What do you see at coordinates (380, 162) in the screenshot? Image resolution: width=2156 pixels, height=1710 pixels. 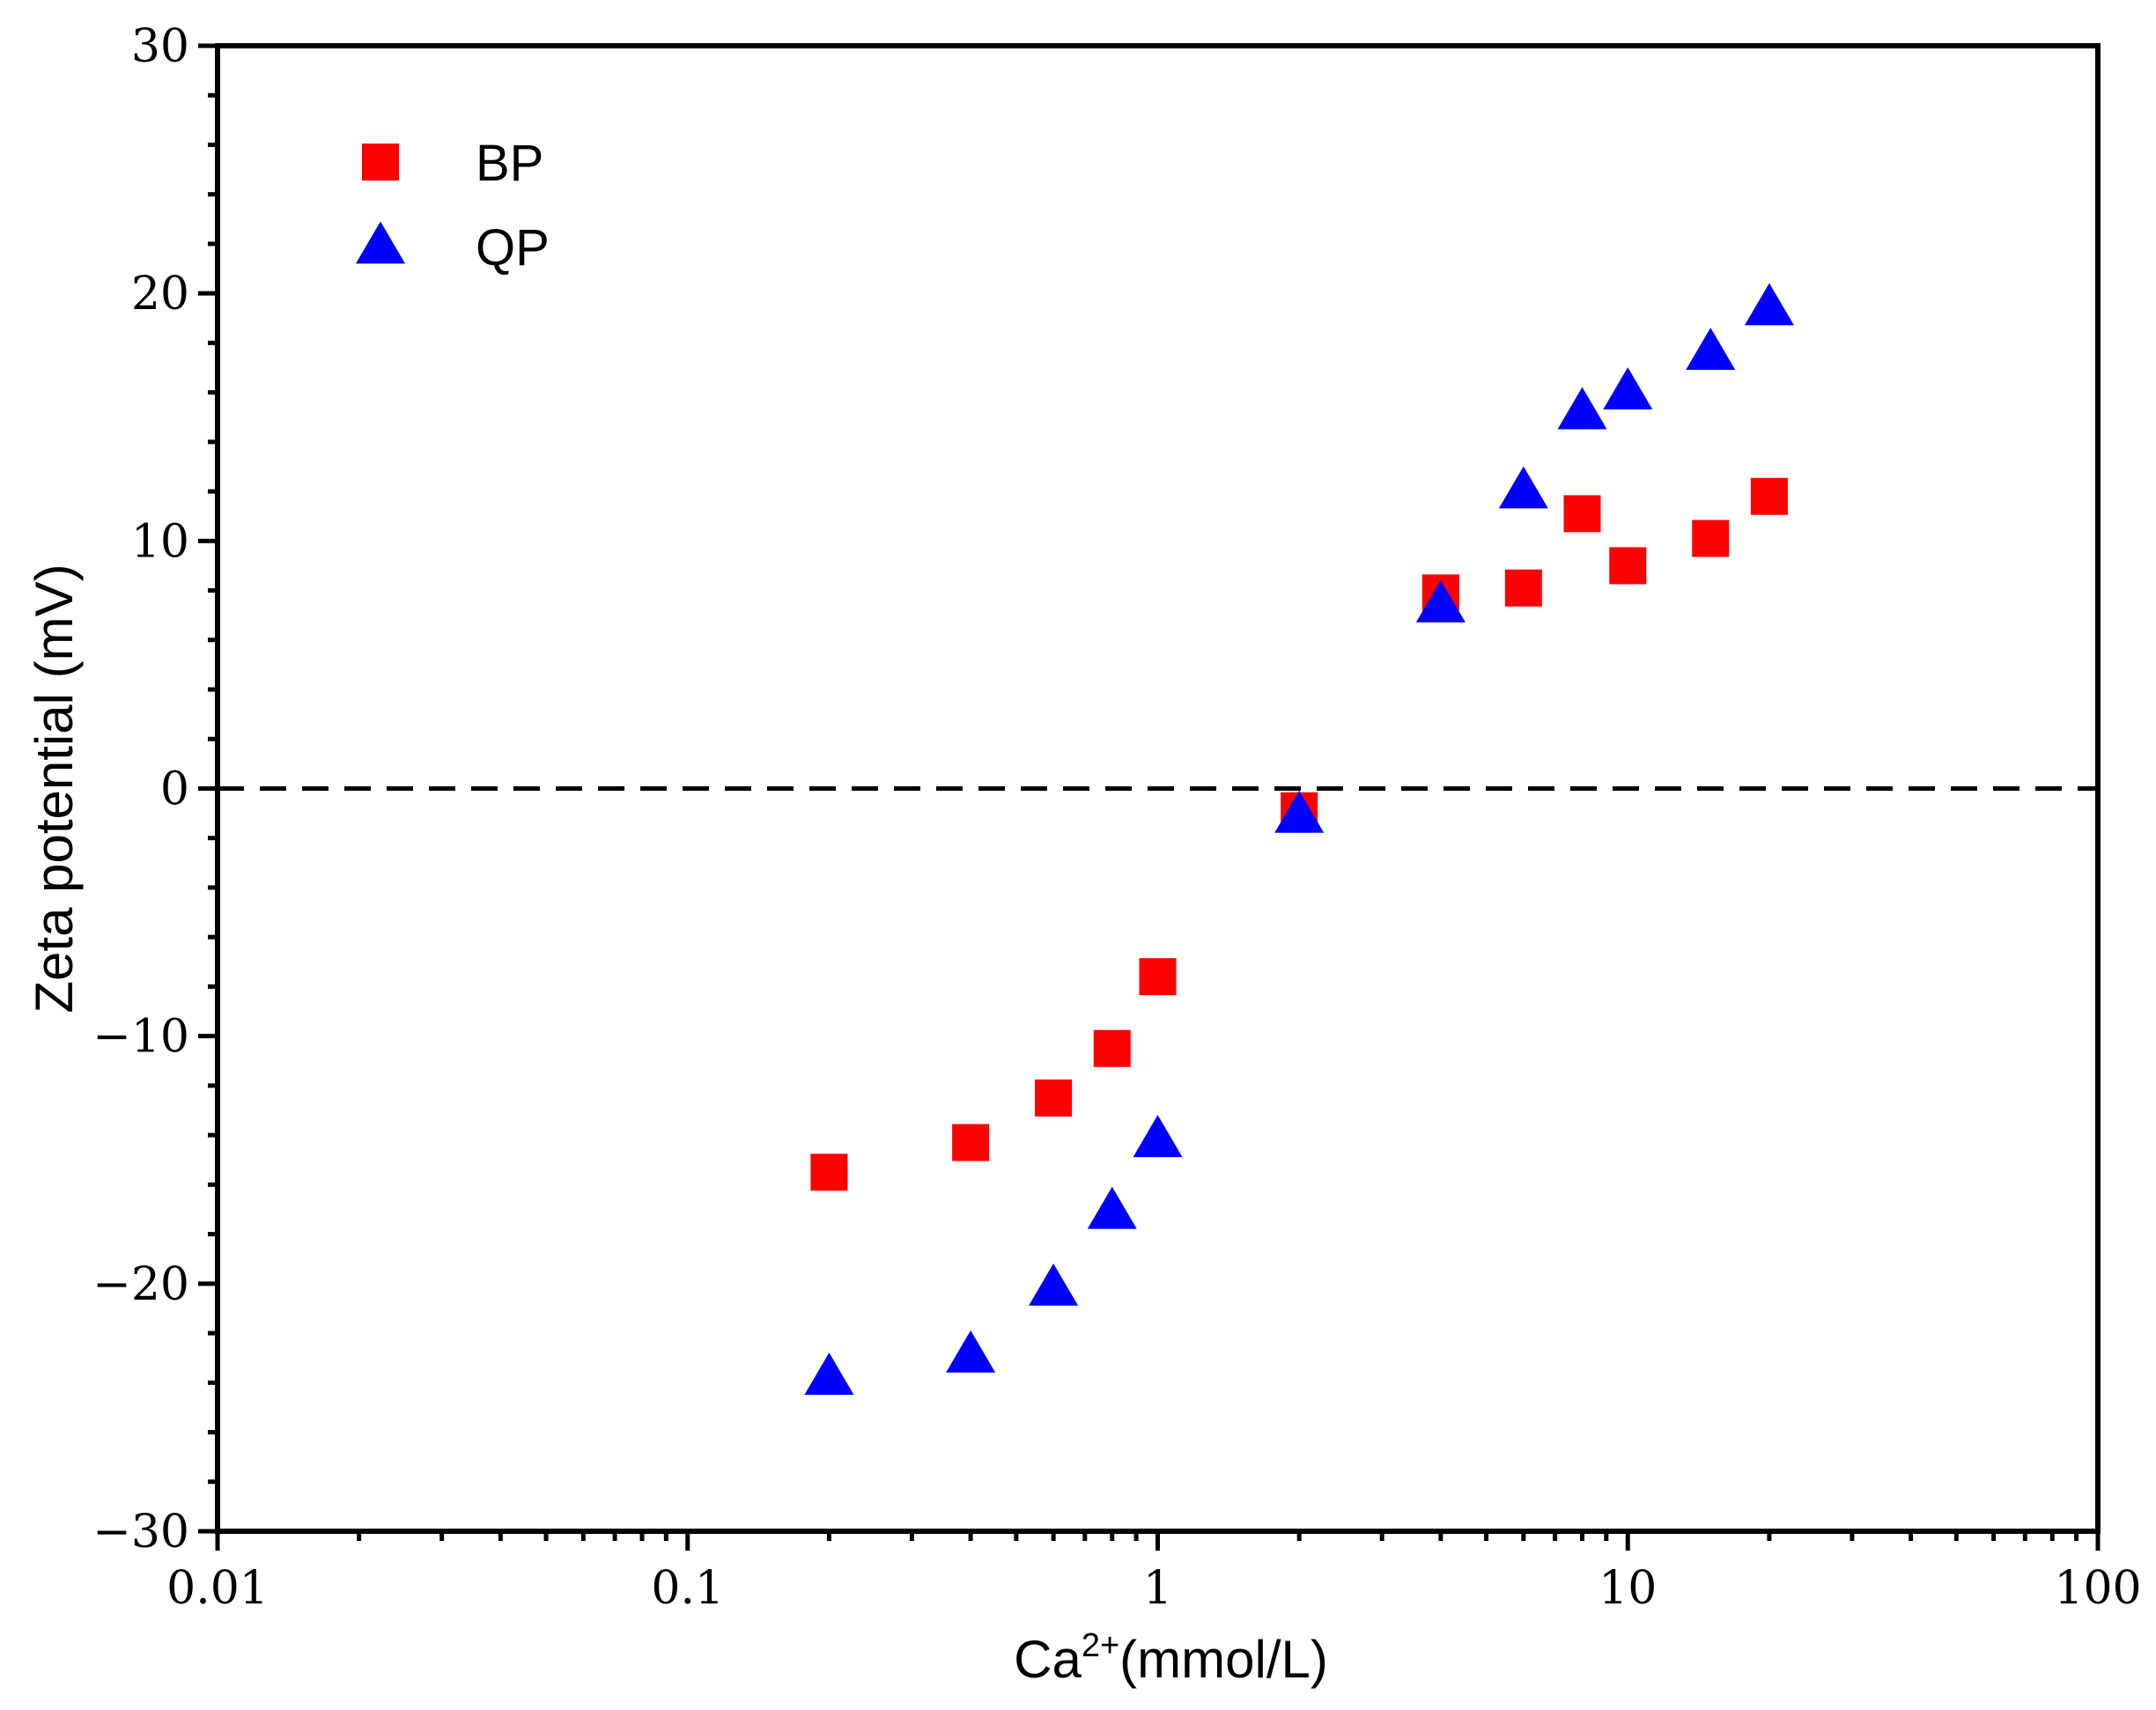 I see `legend-marker-bp` at bounding box center [380, 162].